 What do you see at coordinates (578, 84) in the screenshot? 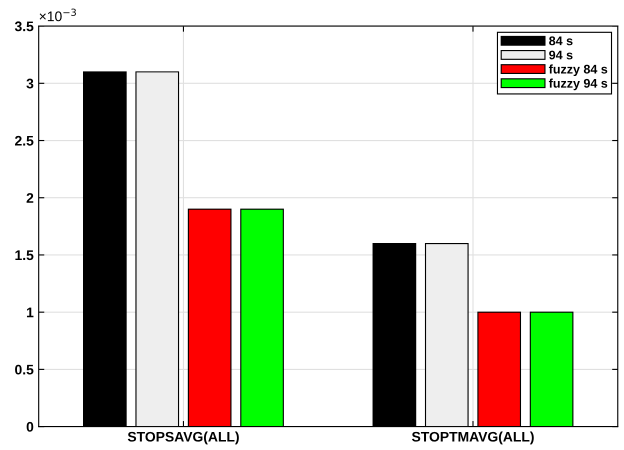
I see `legend-label: fuzzy 94 s` at bounding box center [578, 84].